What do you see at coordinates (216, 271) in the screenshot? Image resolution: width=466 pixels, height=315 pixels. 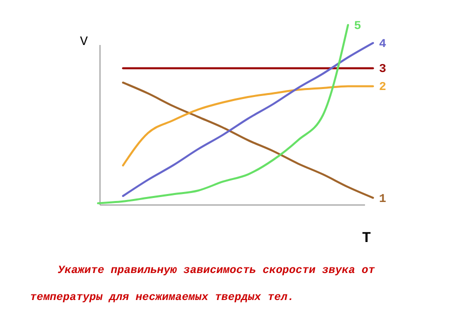 I see `text: Укажите правильную зависимость скорости звука от` at bounding box center [216, 271].